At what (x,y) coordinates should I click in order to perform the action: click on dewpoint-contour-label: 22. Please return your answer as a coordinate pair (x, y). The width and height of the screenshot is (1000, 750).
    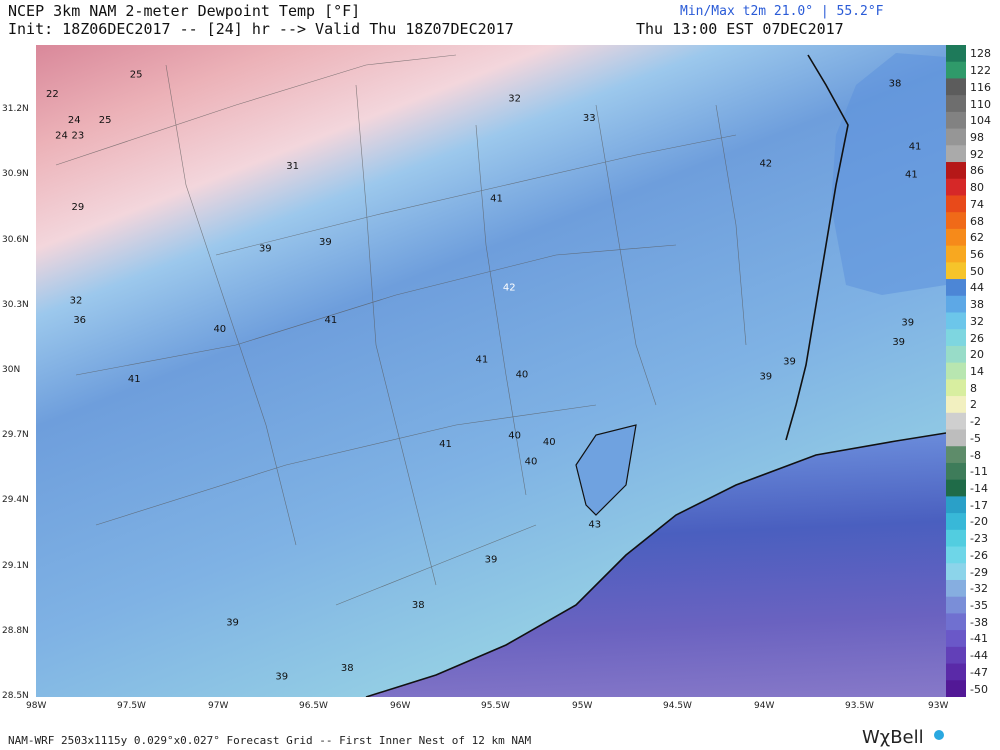
    Looking at the image, I should click on (52, 94).